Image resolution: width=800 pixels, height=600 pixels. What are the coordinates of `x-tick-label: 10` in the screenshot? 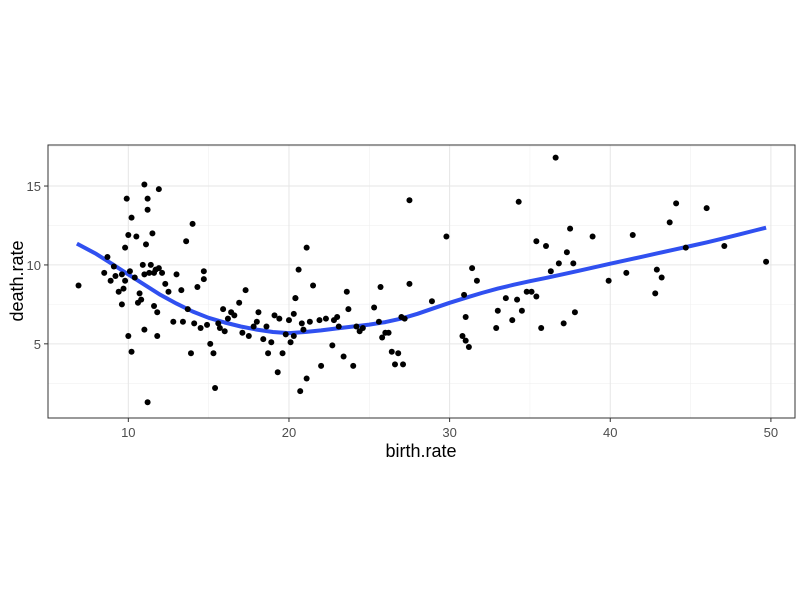 It's located at (128, 432).